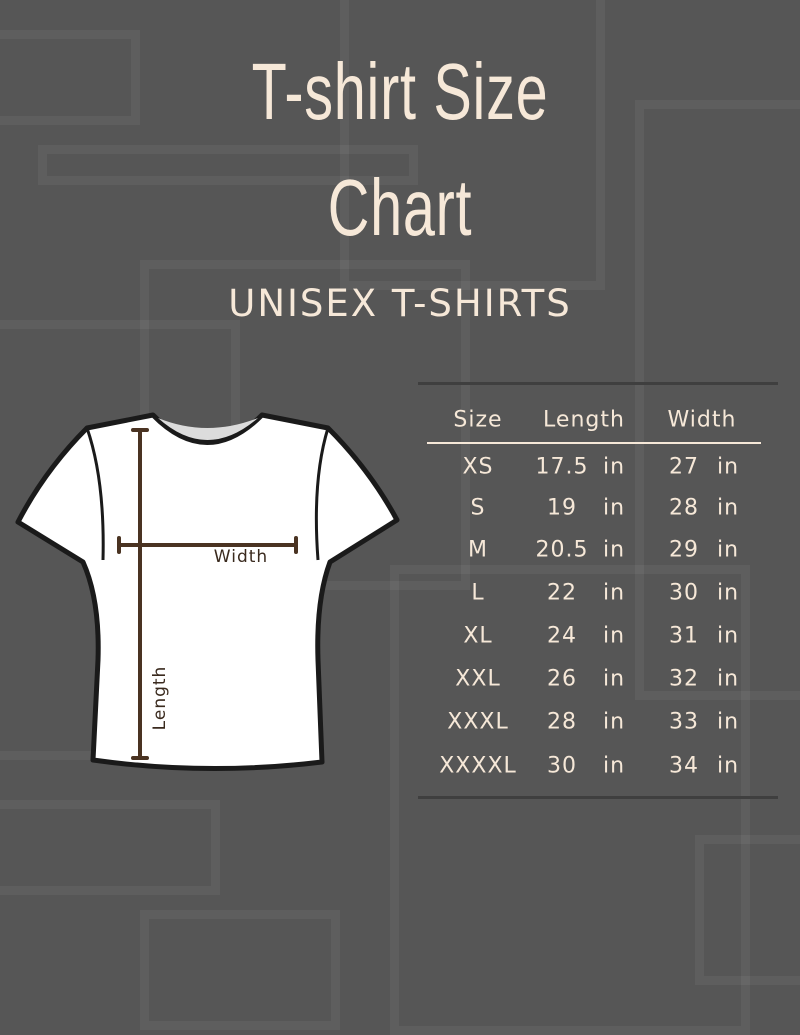 The image size is (800, 1035). I want to click on width-cell: 34, so click(684, 766).